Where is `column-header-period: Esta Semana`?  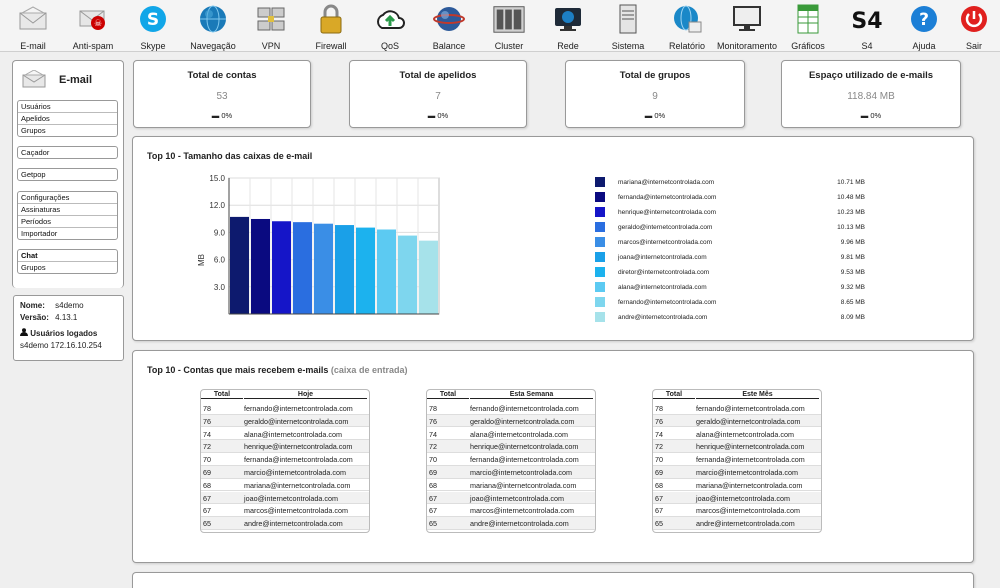
column-header-period: Esta Semana is located at coordinates (531, 395).